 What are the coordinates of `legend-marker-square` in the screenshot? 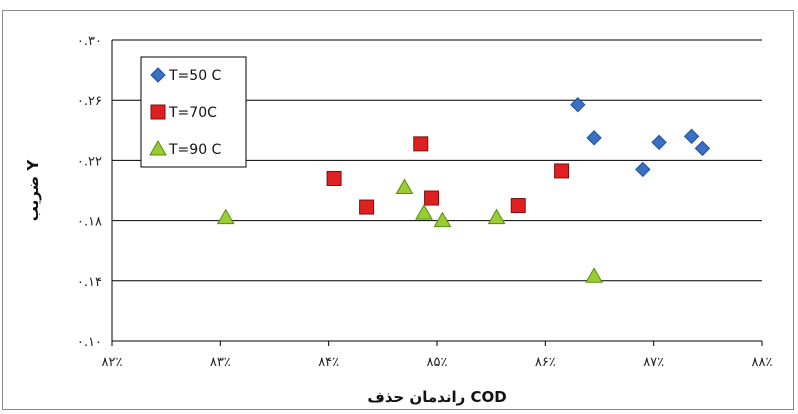 It's located at (158, 112).